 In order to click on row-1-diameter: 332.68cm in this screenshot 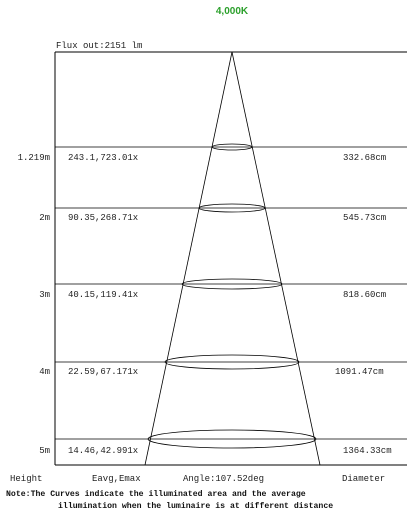, I will do `click(364, 158)`.